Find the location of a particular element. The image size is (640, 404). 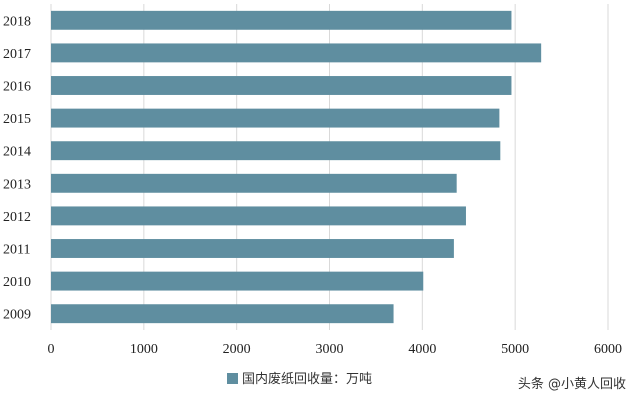

category-label-2013: 2013 is located at coordinates (17, 184).